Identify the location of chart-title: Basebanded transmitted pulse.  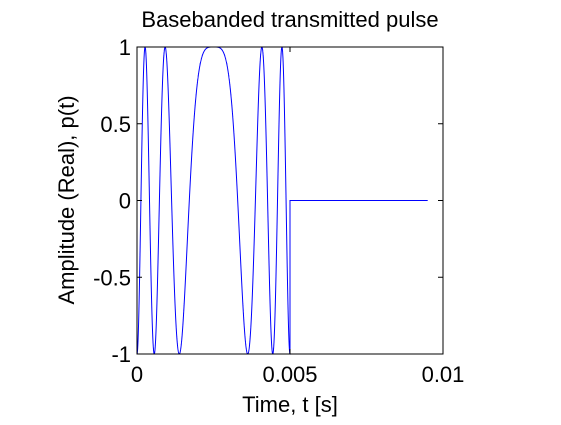
(289, 19).